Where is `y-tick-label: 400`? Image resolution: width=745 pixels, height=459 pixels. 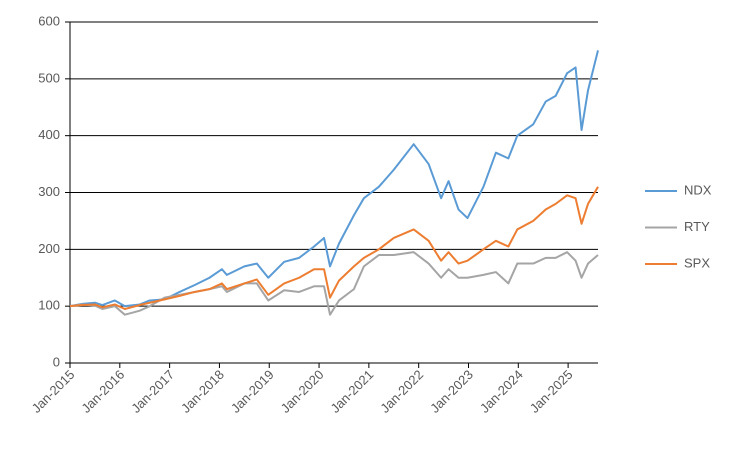
y-tick-label: 400 is located at coordinates (49, 134).